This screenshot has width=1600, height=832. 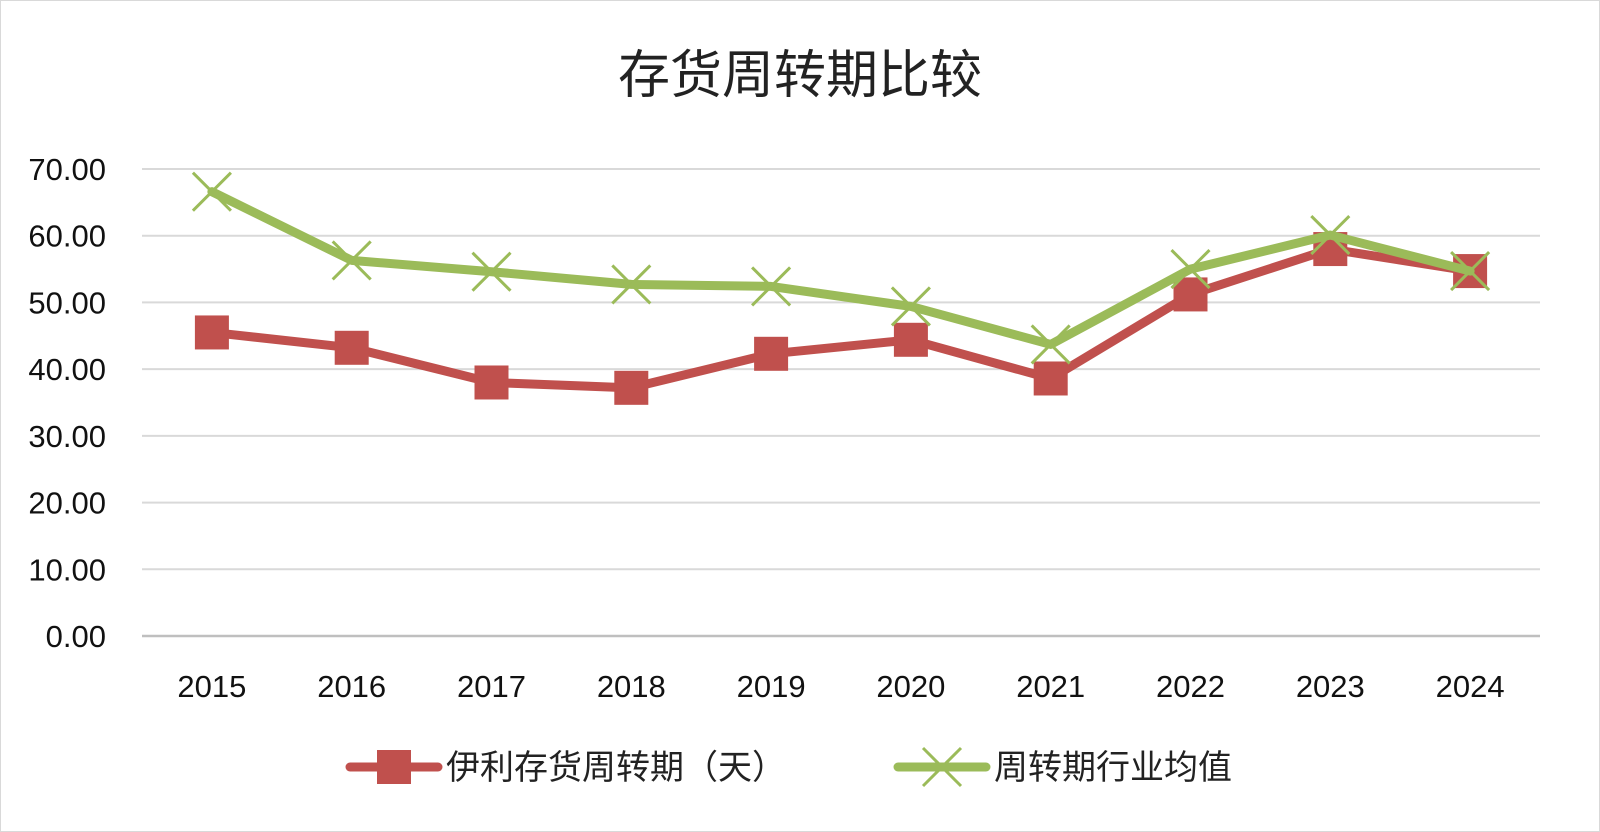 What do you see at coordinates (631, 686) in the screenshot?
I see `x-tick-label: 2018` at bounding box center [631, 686].